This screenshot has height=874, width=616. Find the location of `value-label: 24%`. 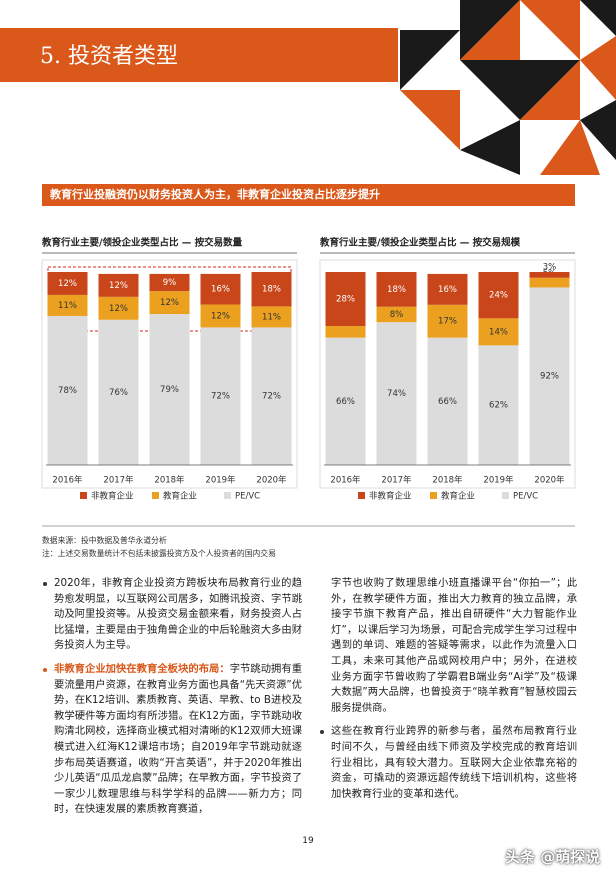

value-label: 24% is located at coordinates (498, 296).